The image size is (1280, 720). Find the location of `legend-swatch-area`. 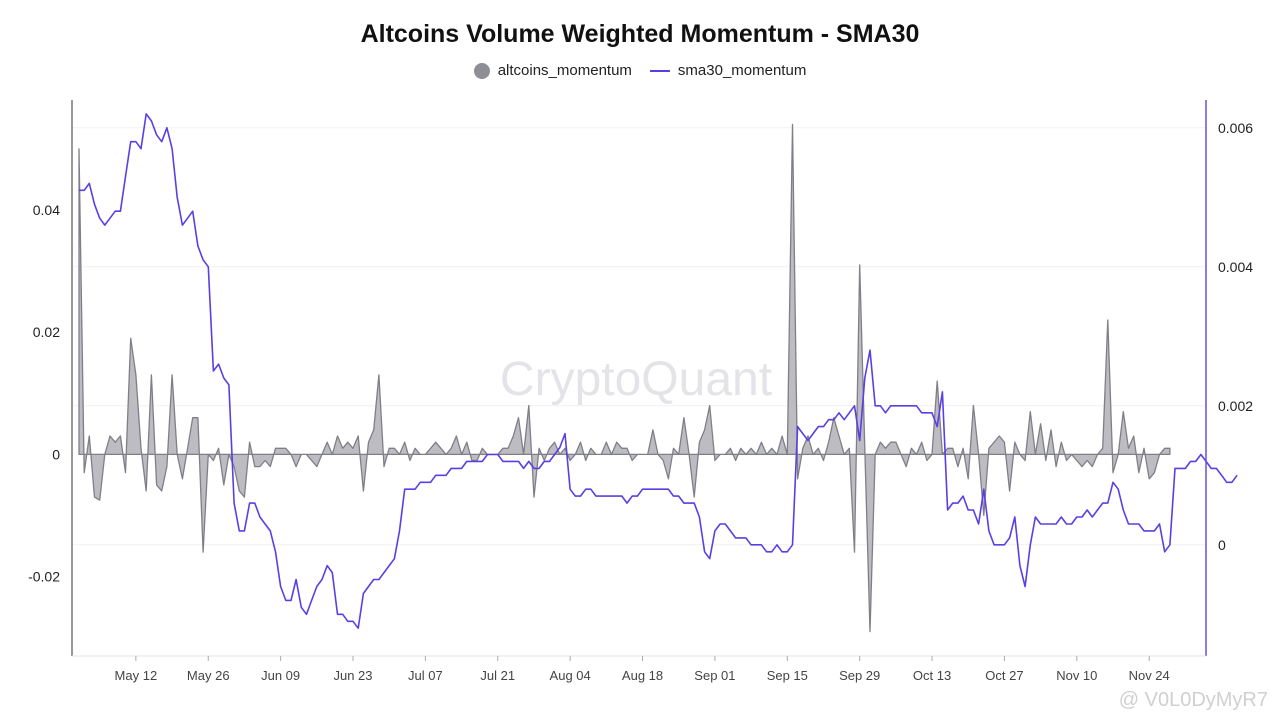

legend-swatch-area is located at coordinates (481, 70).